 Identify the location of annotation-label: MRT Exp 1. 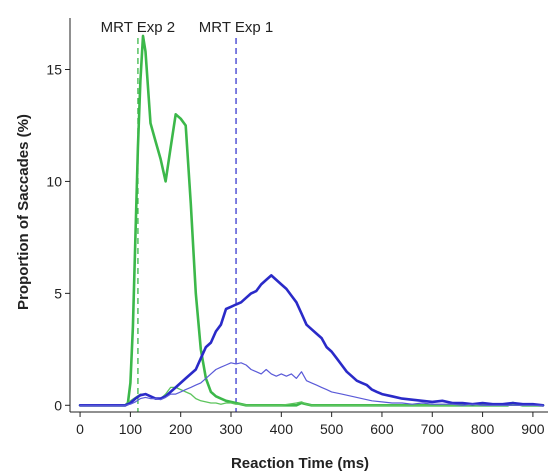
(236, 27).